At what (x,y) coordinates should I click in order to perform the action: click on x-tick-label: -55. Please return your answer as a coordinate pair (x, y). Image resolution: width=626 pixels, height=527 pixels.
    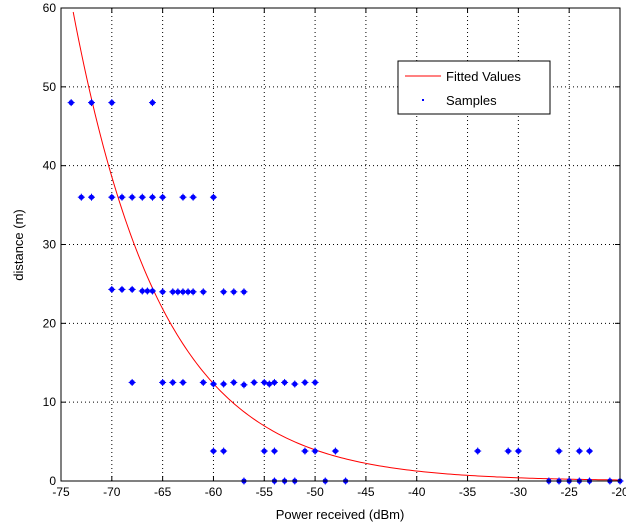
    Looking at the image, I should click on (265, 492).